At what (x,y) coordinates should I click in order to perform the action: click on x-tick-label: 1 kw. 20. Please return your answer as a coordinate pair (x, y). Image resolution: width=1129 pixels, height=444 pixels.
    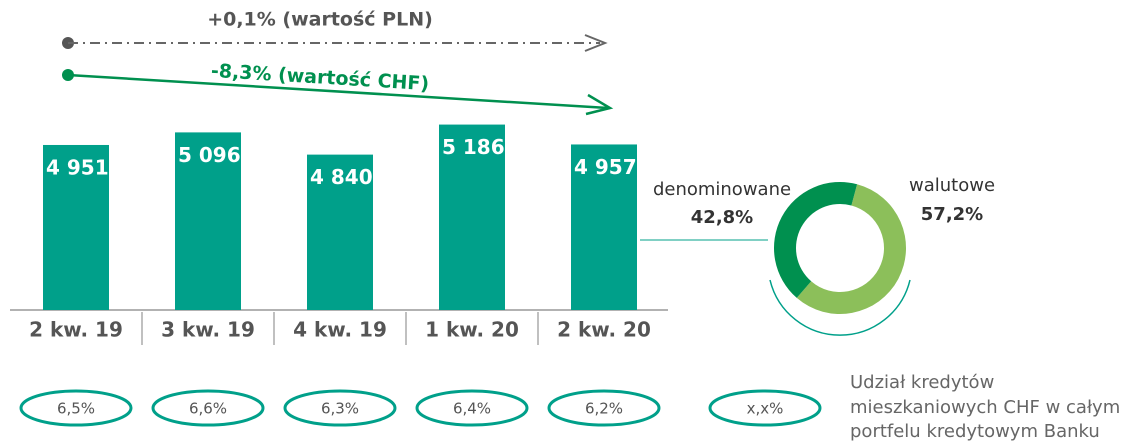
    Looking at the image, I should click on (472, 330).